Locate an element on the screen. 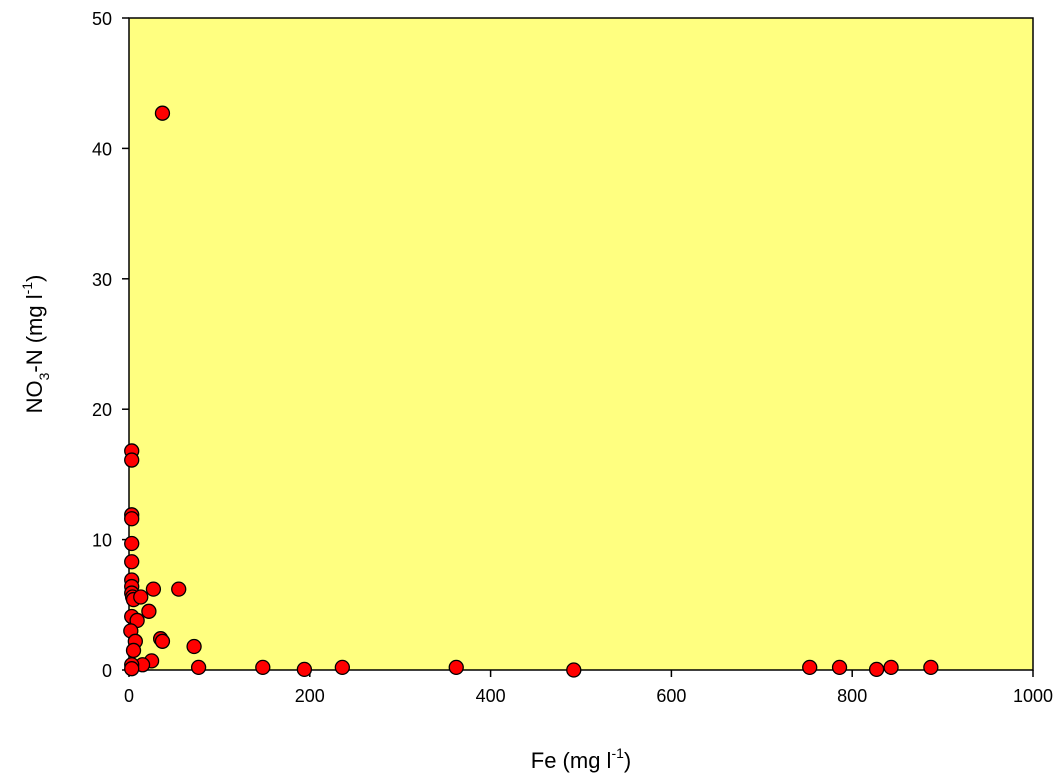 The height and width of the screenshot is (782, 1064). x-tick-label: 600 is located at coordinates (671, 696).